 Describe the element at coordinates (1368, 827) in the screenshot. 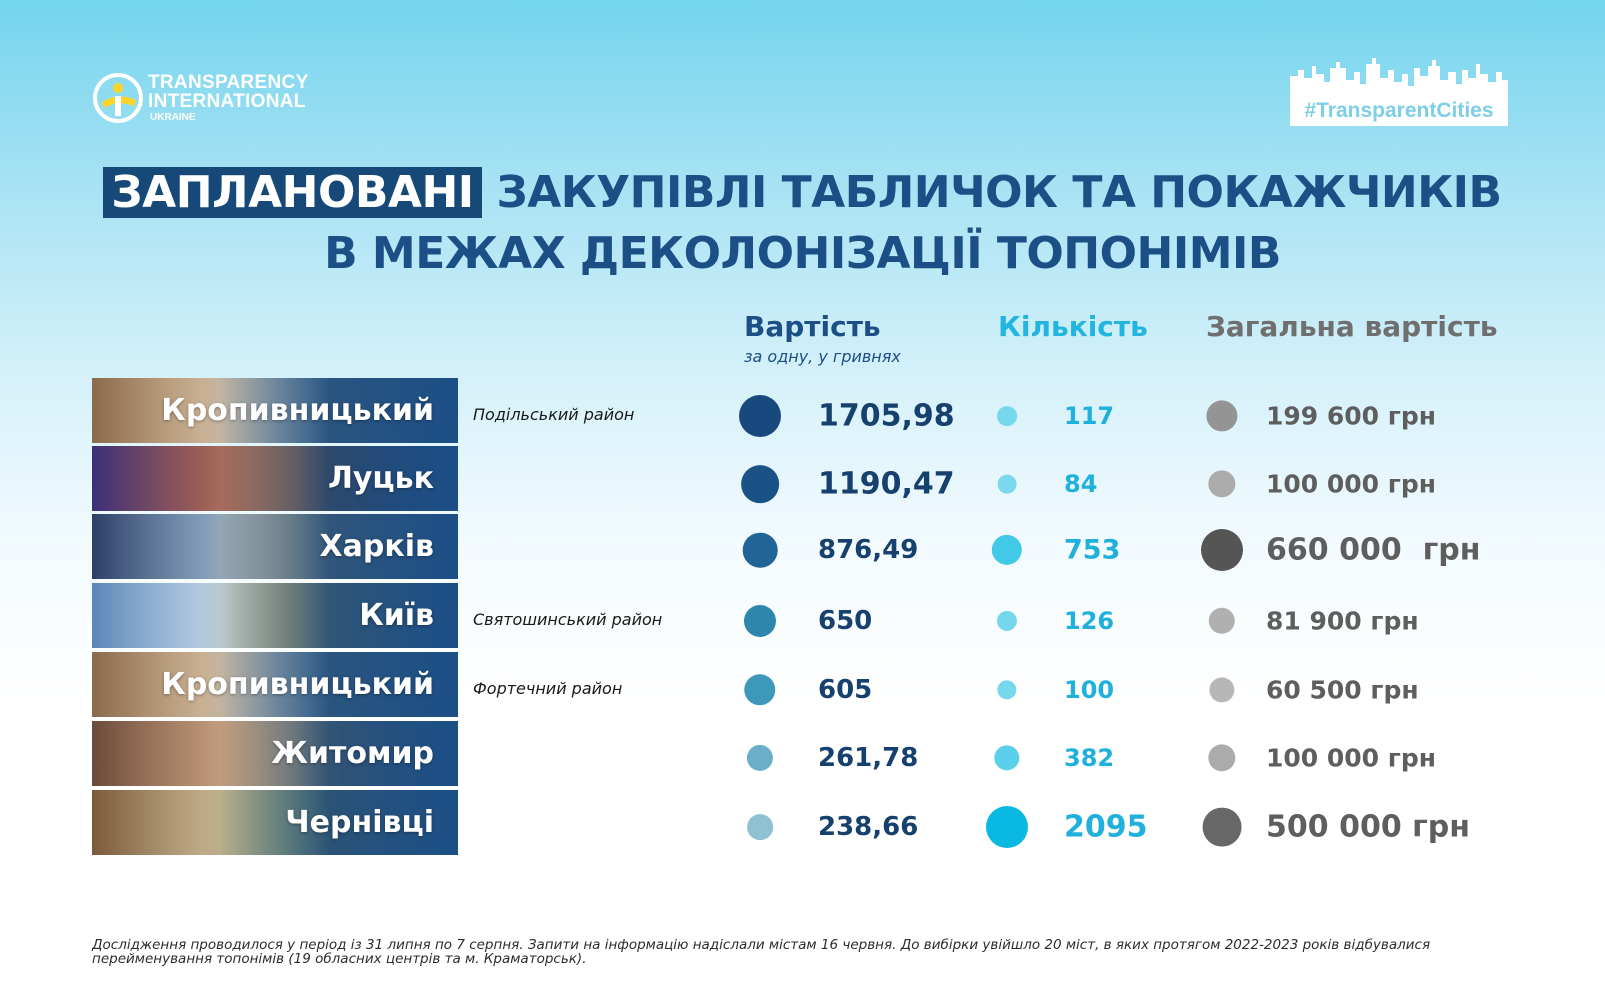

I see `total-value: 500 000 грн` at that location.